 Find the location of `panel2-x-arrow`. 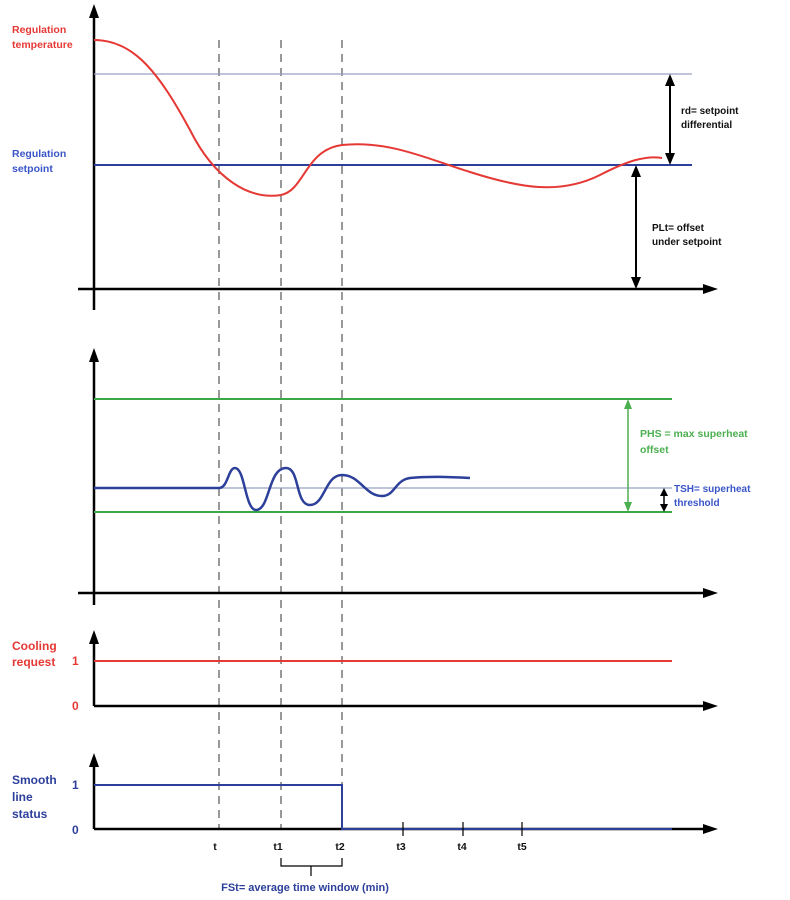

panel2-x-arrow is located at coordinates (710, 593).